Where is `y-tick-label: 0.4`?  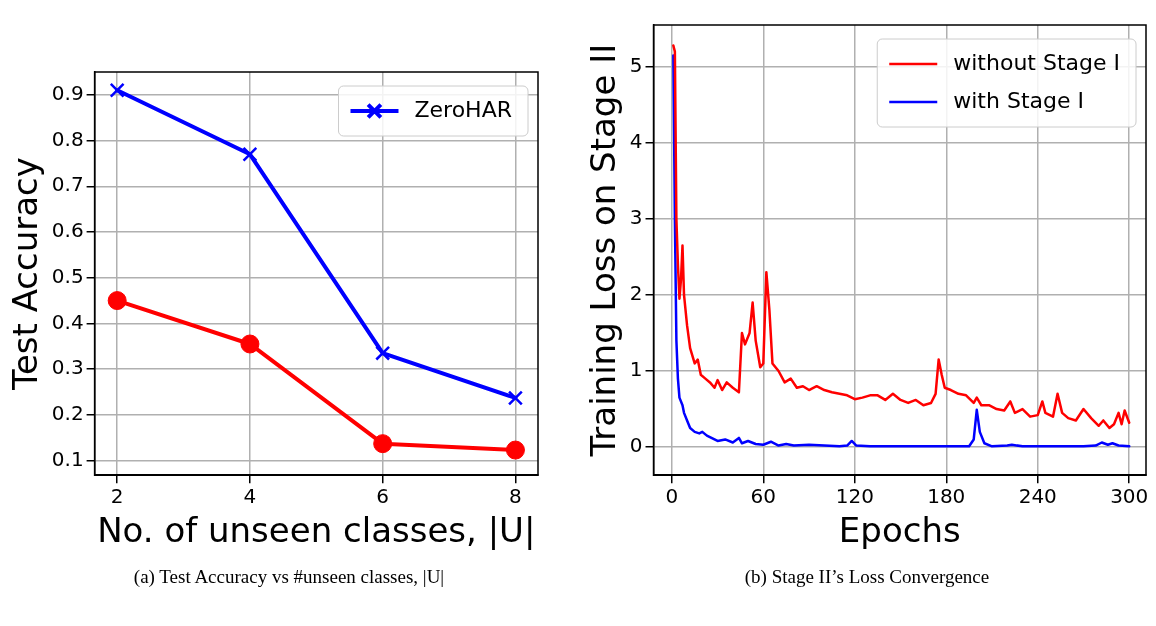 y-tick-label: 0.4 is located at coordinates (67, 321).